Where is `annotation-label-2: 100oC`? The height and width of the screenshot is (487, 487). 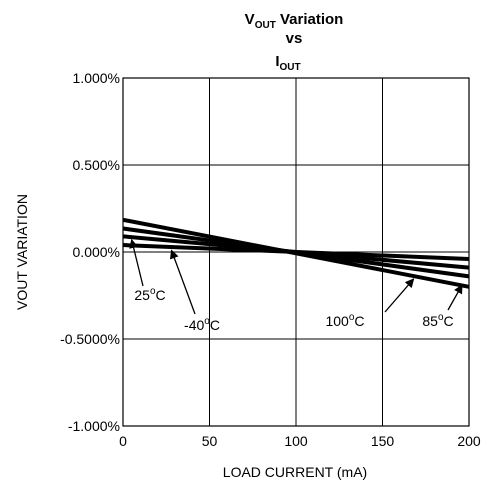
annotation-label-2: 100oC is located at coordinates (344, 320).